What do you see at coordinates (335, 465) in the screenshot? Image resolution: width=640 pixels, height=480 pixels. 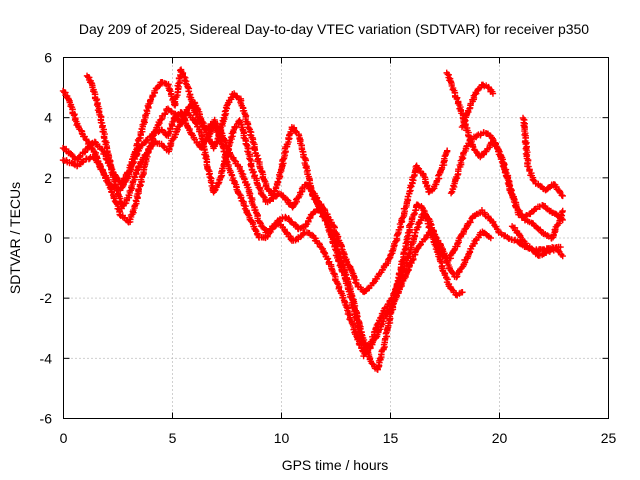 I see `x-axis-label: GPS time / hours` at bounding box center [335, 465].